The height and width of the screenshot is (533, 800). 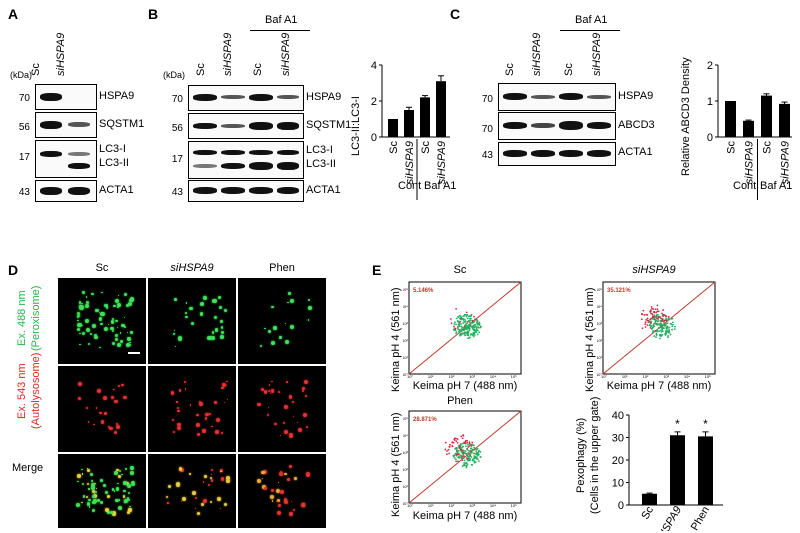 I want to click on flow-xtick-label-3: 10³, so click(x=472, y=376).